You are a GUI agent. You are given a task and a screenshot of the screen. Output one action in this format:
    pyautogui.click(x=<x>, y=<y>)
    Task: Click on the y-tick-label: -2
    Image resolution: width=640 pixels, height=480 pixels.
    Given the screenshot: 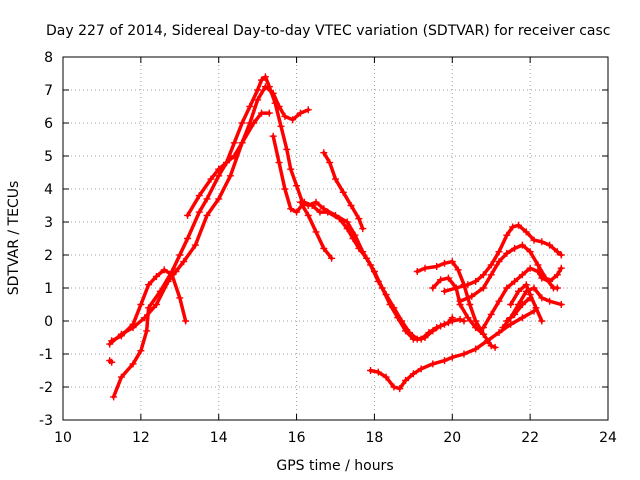 What is the action you would take?
    pyautogui.click(x=46, y=388)
    